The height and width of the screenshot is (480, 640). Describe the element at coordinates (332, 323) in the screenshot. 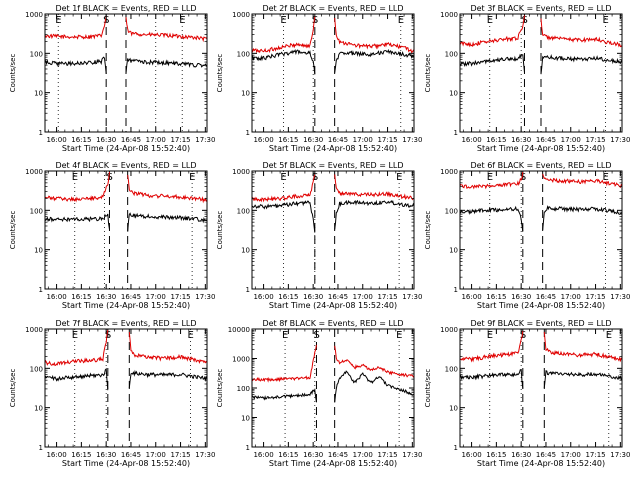

I see `panel-title: Det 8f BLACK = Events, RED = LLD` at that location.